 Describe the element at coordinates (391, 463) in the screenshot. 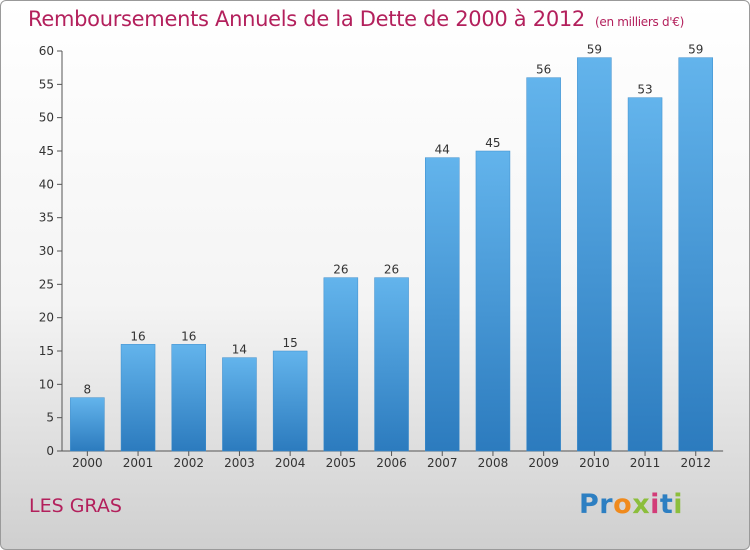

I see `x-tick-label: 2006` at that location.